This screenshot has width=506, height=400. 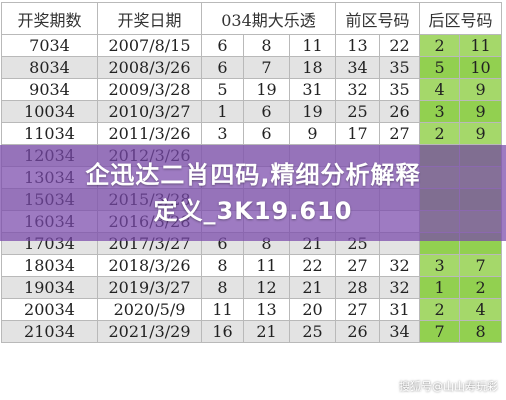 What do you see at coordinates (49, 89) in the screenshot?
I see `issue-cell: 9034` at bounding box center [49, 89].